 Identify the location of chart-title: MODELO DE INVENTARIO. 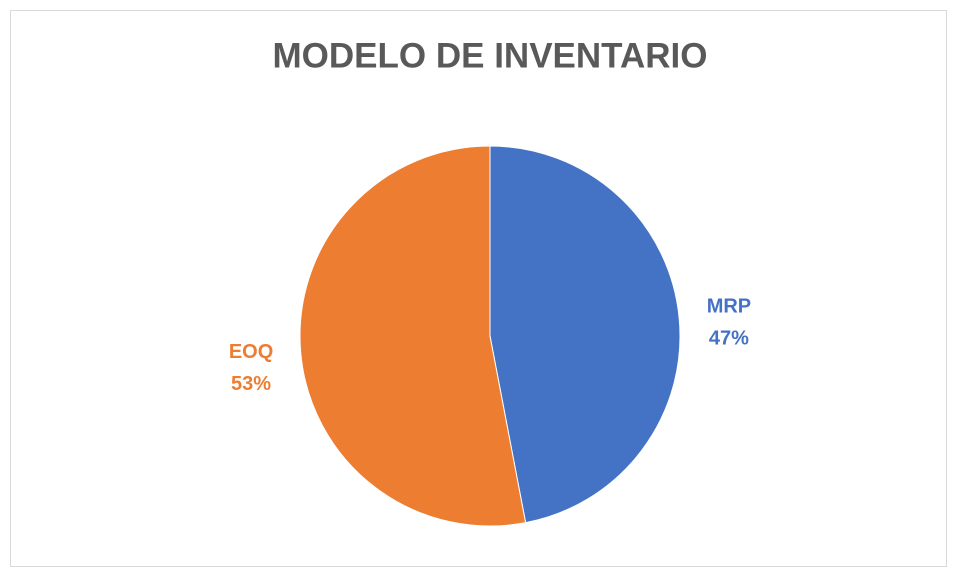
(490, 55).